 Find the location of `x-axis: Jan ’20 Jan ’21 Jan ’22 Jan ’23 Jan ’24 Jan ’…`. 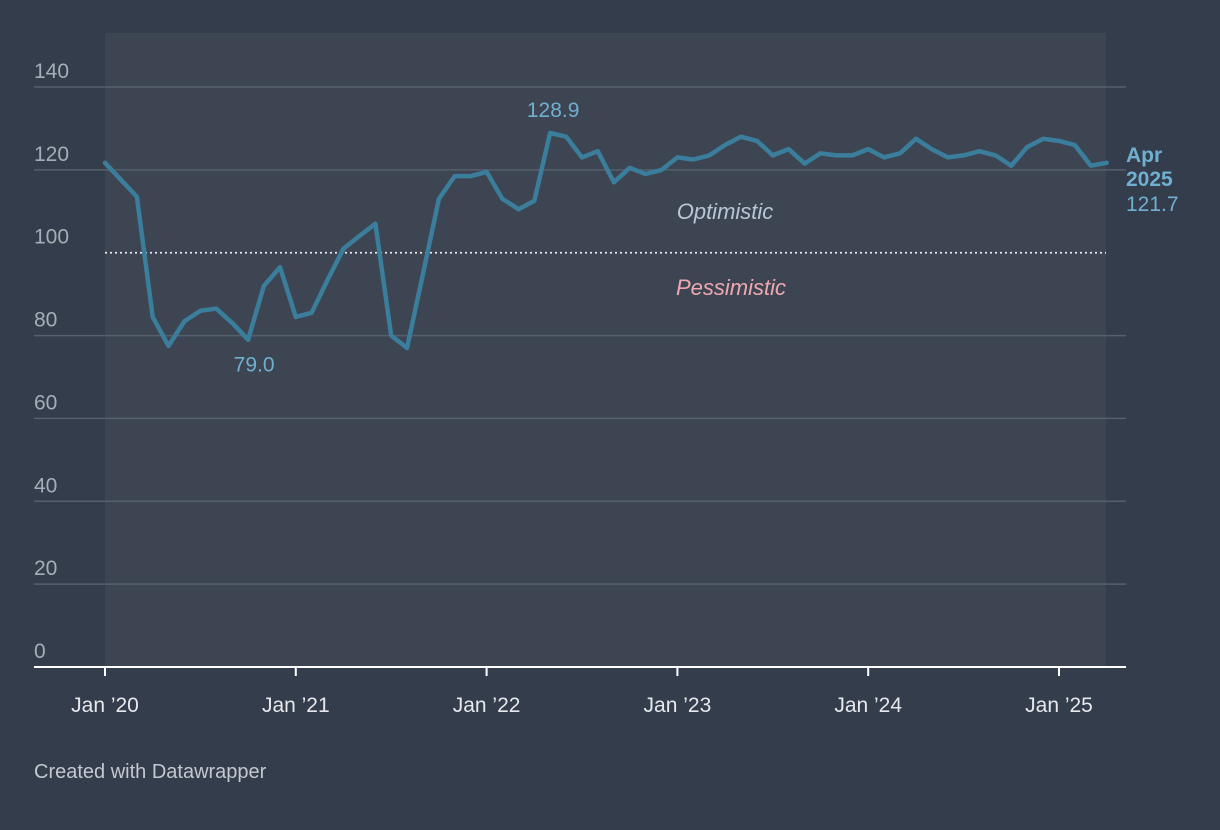

x-axis: Jan ’20 Jan ’21 Jan ’22 Jan ’23 Jan ’24 Jan ’… is located at coordinates (580, 691).